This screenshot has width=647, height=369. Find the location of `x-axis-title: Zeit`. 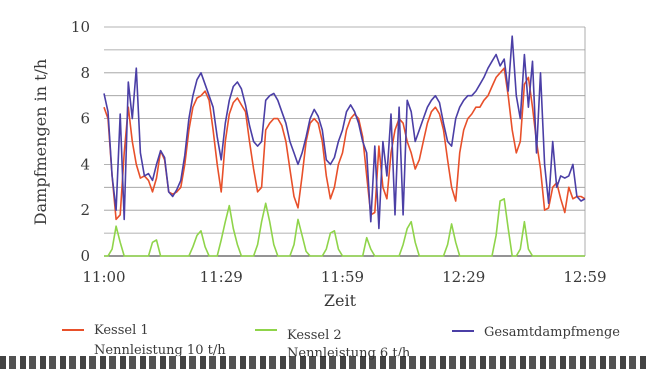

x-axis-title: Zeit is located at coordinates (340, 300).